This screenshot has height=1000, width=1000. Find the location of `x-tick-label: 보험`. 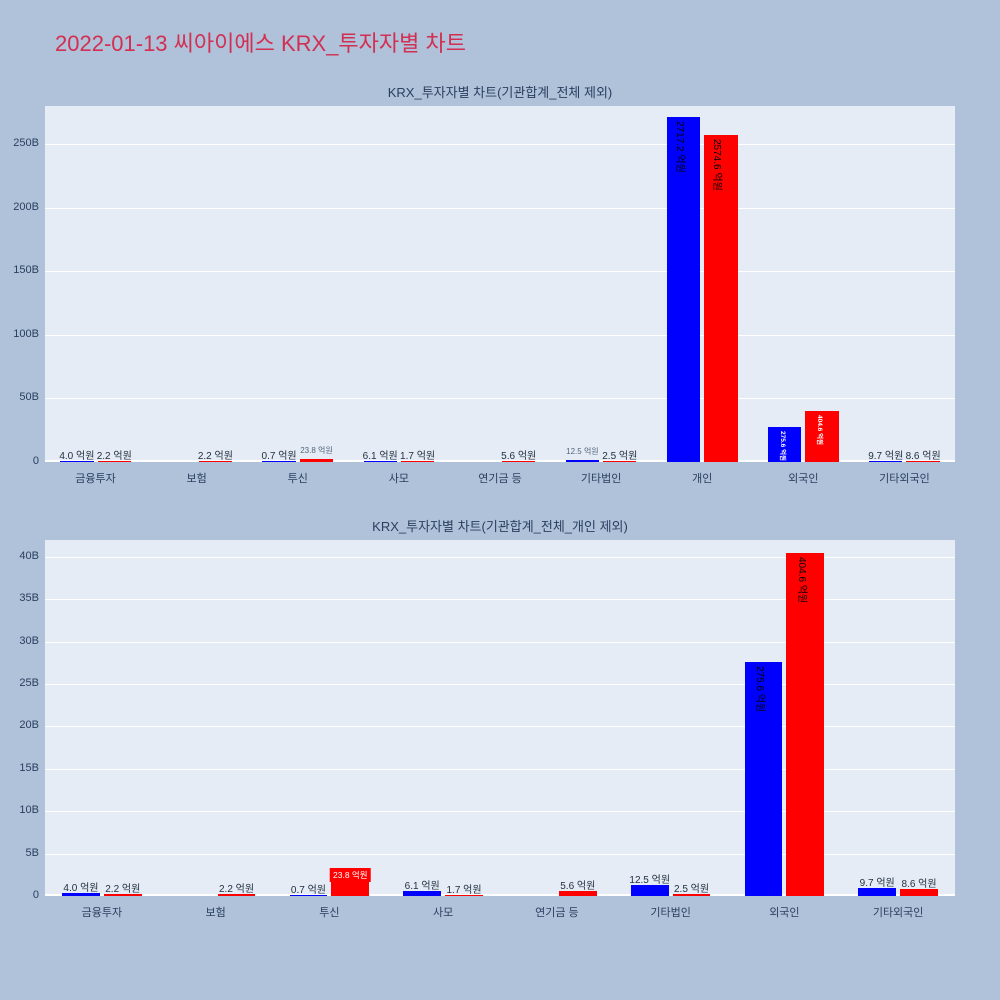

x-tick-label: 보험 is located at coordinates (196, 479).